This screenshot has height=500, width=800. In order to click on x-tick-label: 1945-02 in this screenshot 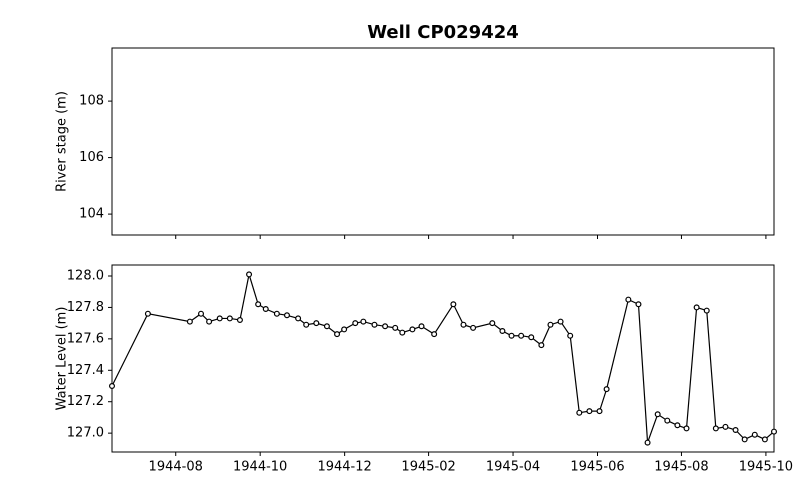, I will do `click(428, 467)`.